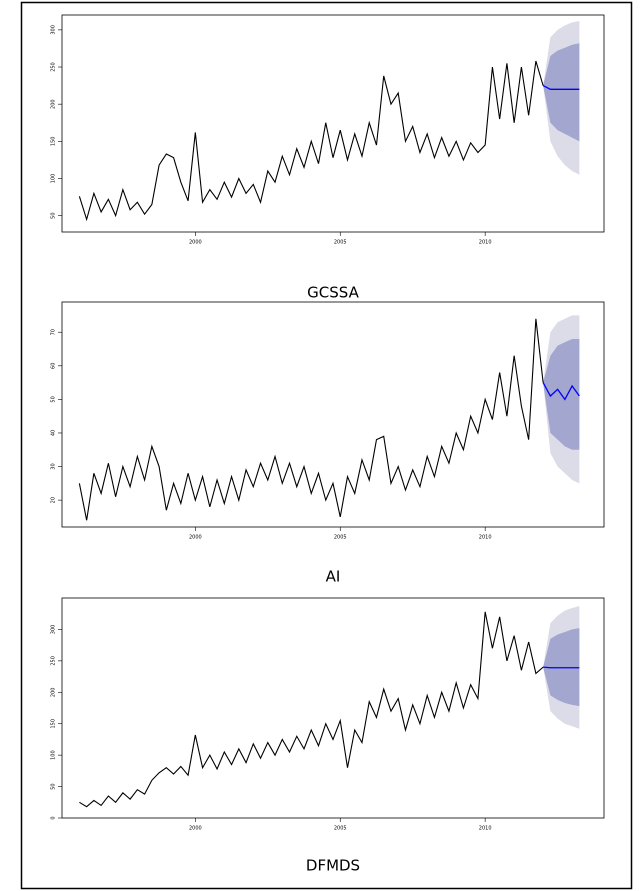 The height and width of the screenshot is (891, 642). Describe the element at coordinates (311, 141) in the screenshot. I see `series-line` at that location.